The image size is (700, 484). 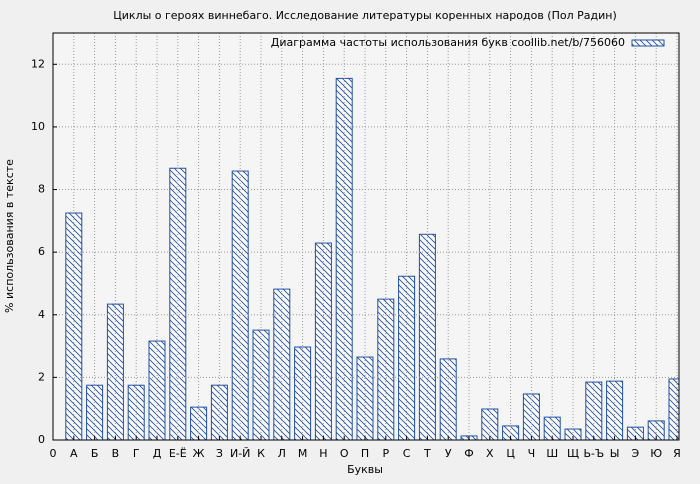 I want to click on x-tick-label: Ц, so click(x=510, y=453).